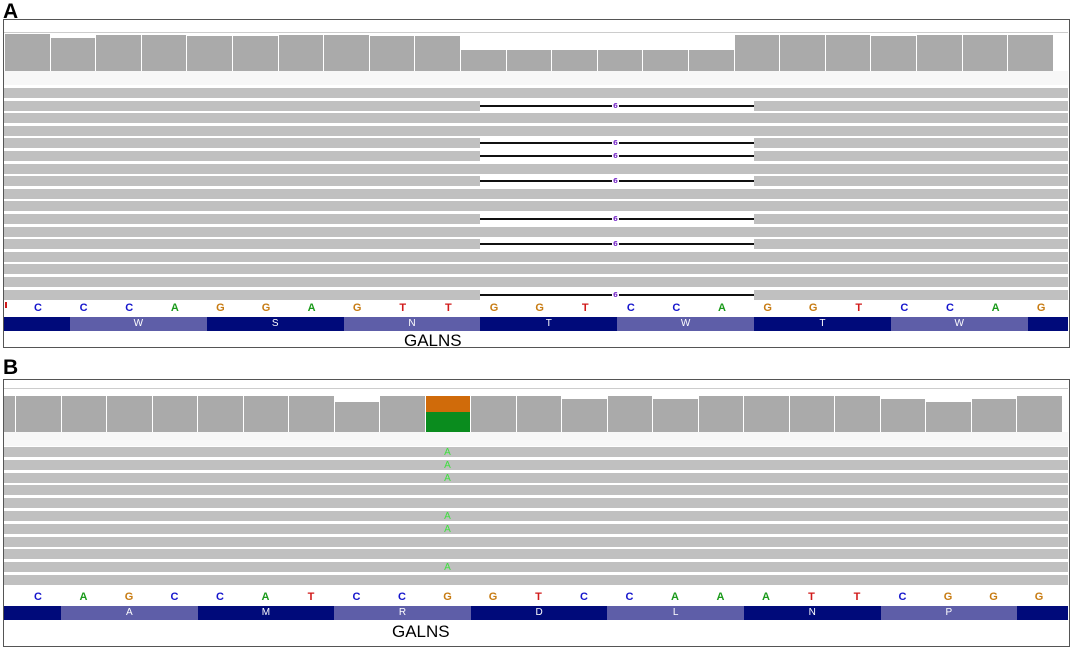 Image resolution: width=1072 pixels, height=649 pixels. Describe the element at coordinates (129, 613) in the screenshot. I see `amino-acid-cell: A` at that location.